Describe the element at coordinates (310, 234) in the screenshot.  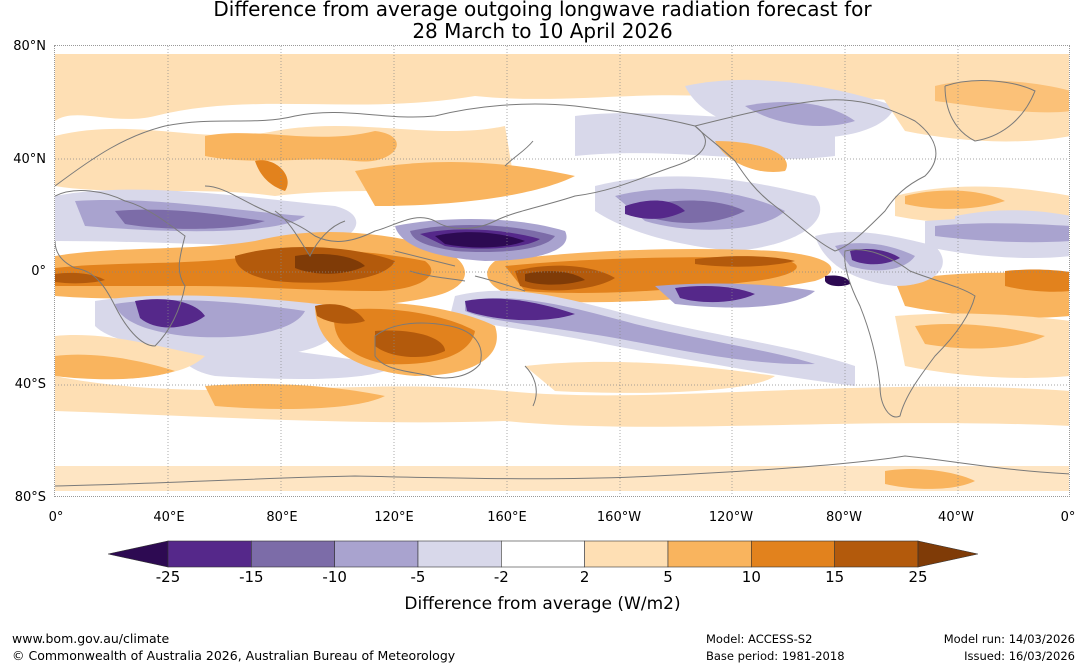
I see `coastline-india` at that location.